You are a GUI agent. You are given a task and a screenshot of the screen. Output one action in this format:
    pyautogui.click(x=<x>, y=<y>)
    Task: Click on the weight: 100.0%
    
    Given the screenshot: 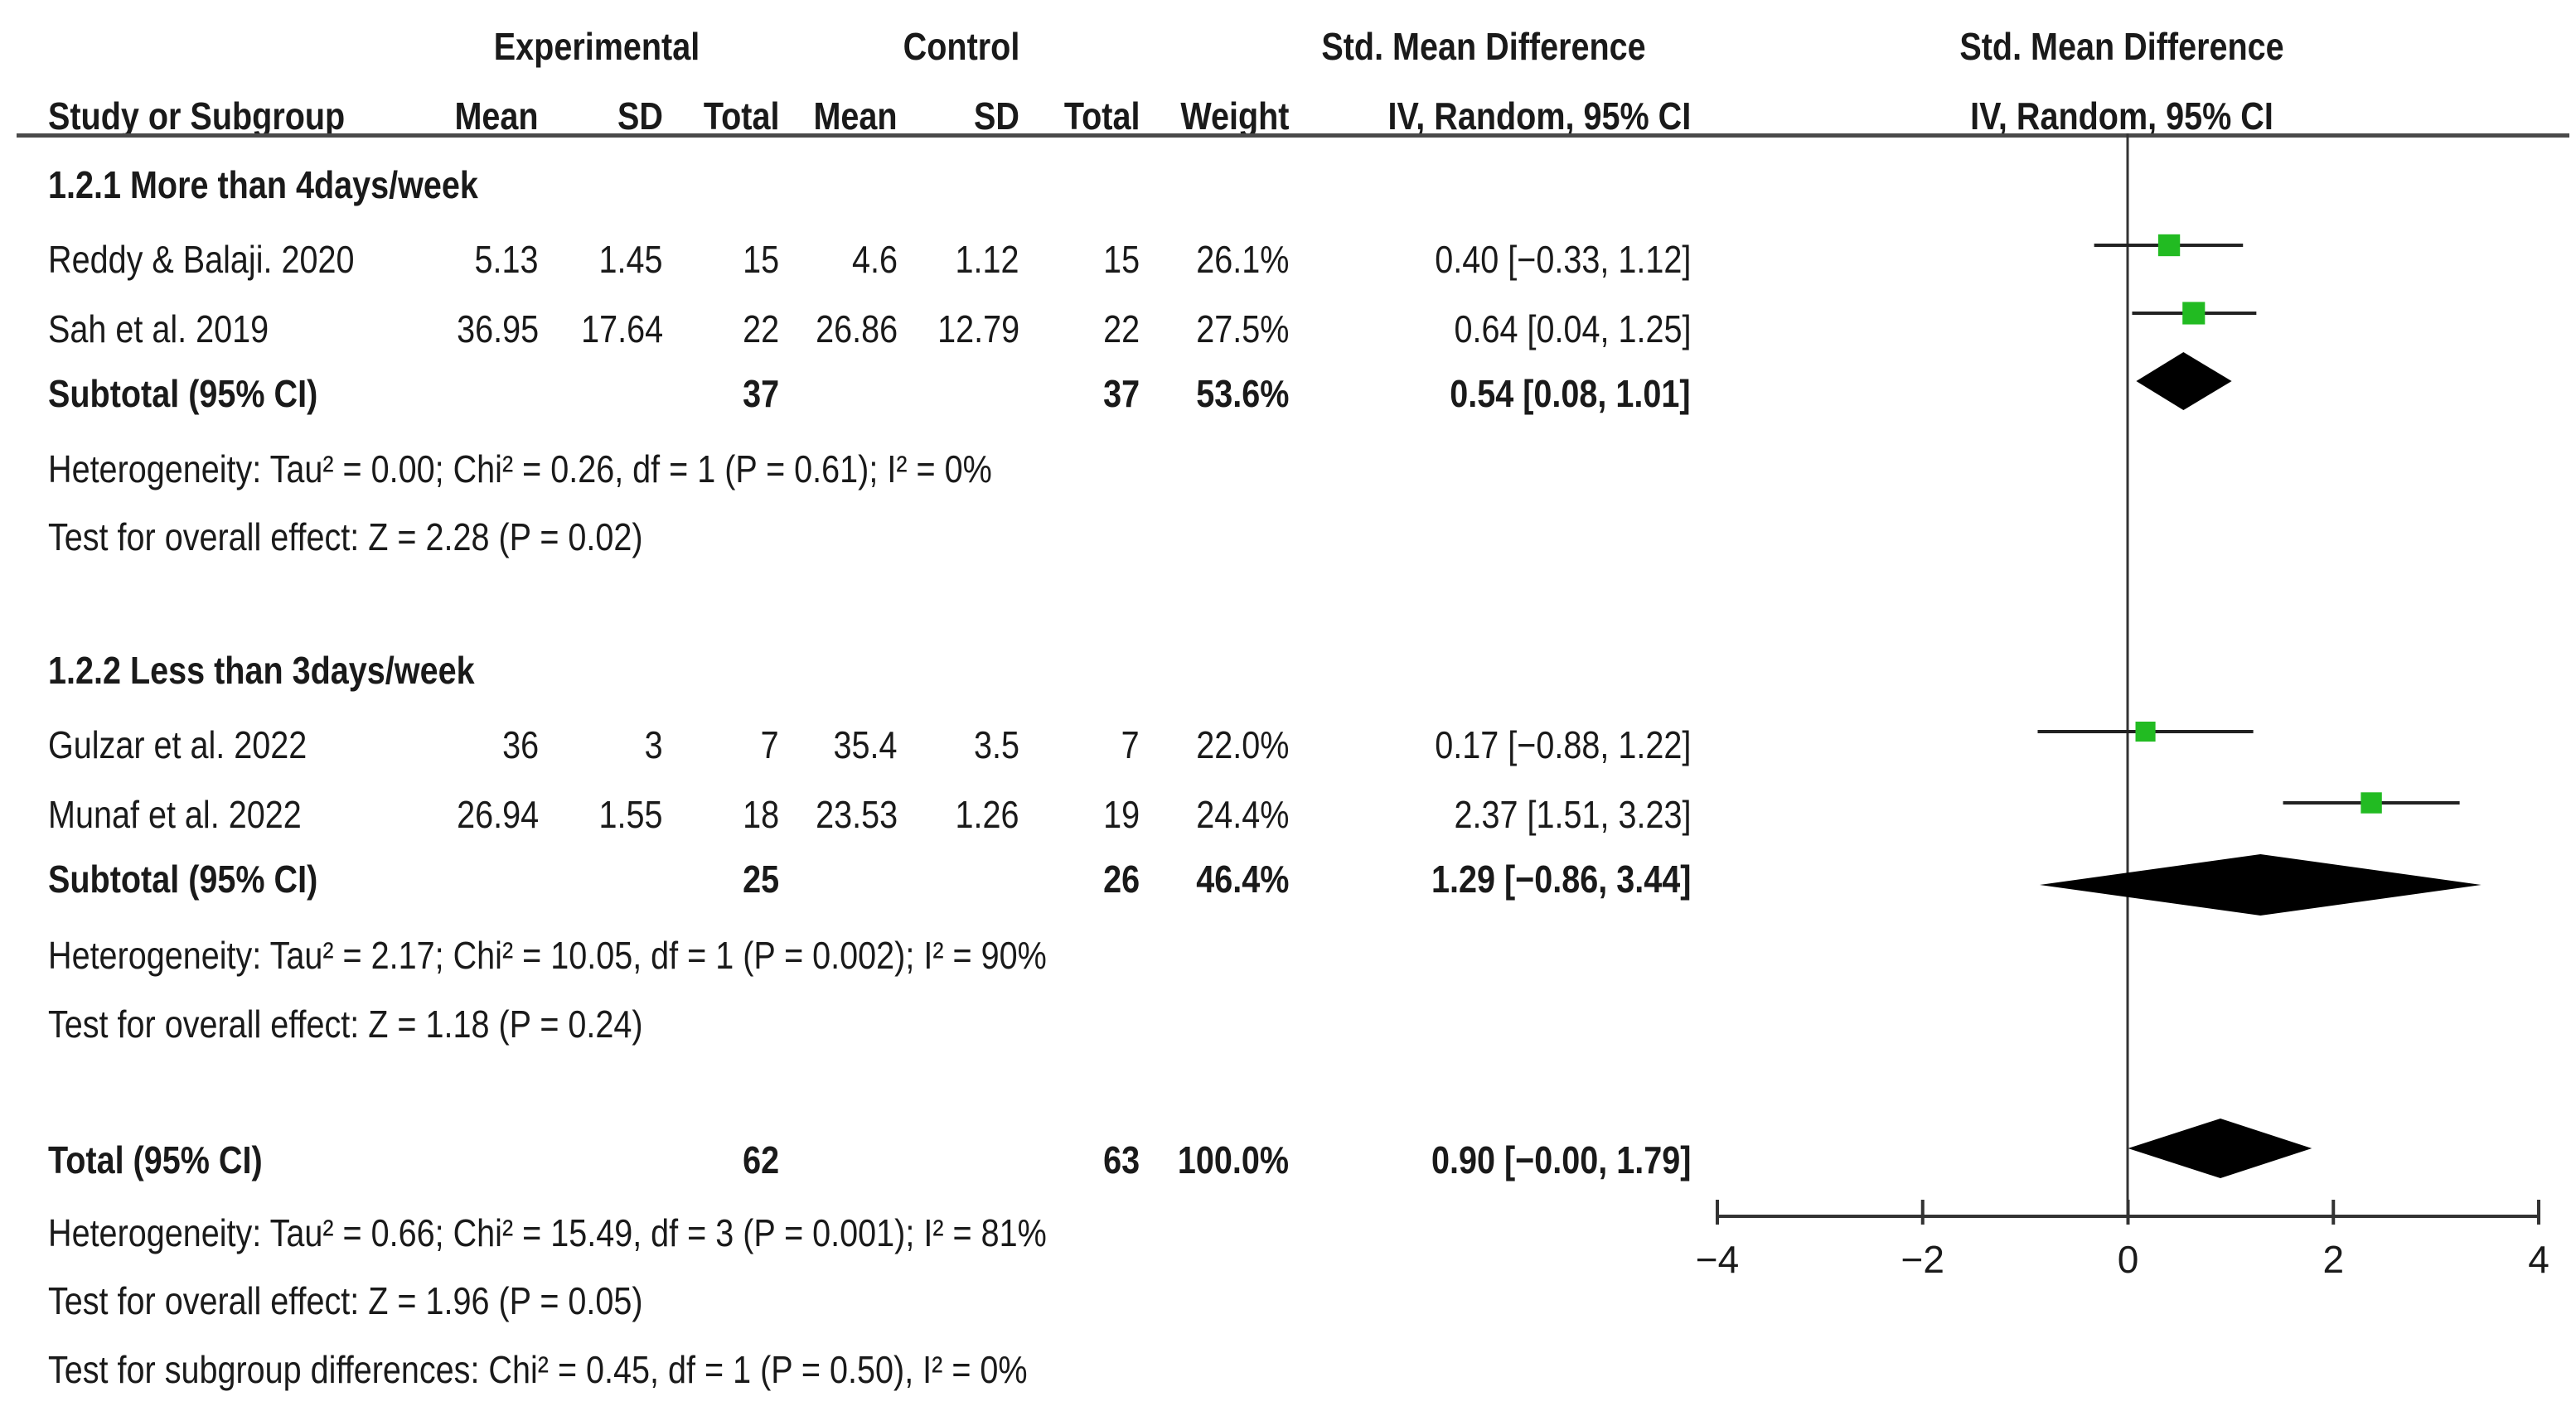 What is the action you would take?
    pyautogui.click(x=1233, y=1159)
    